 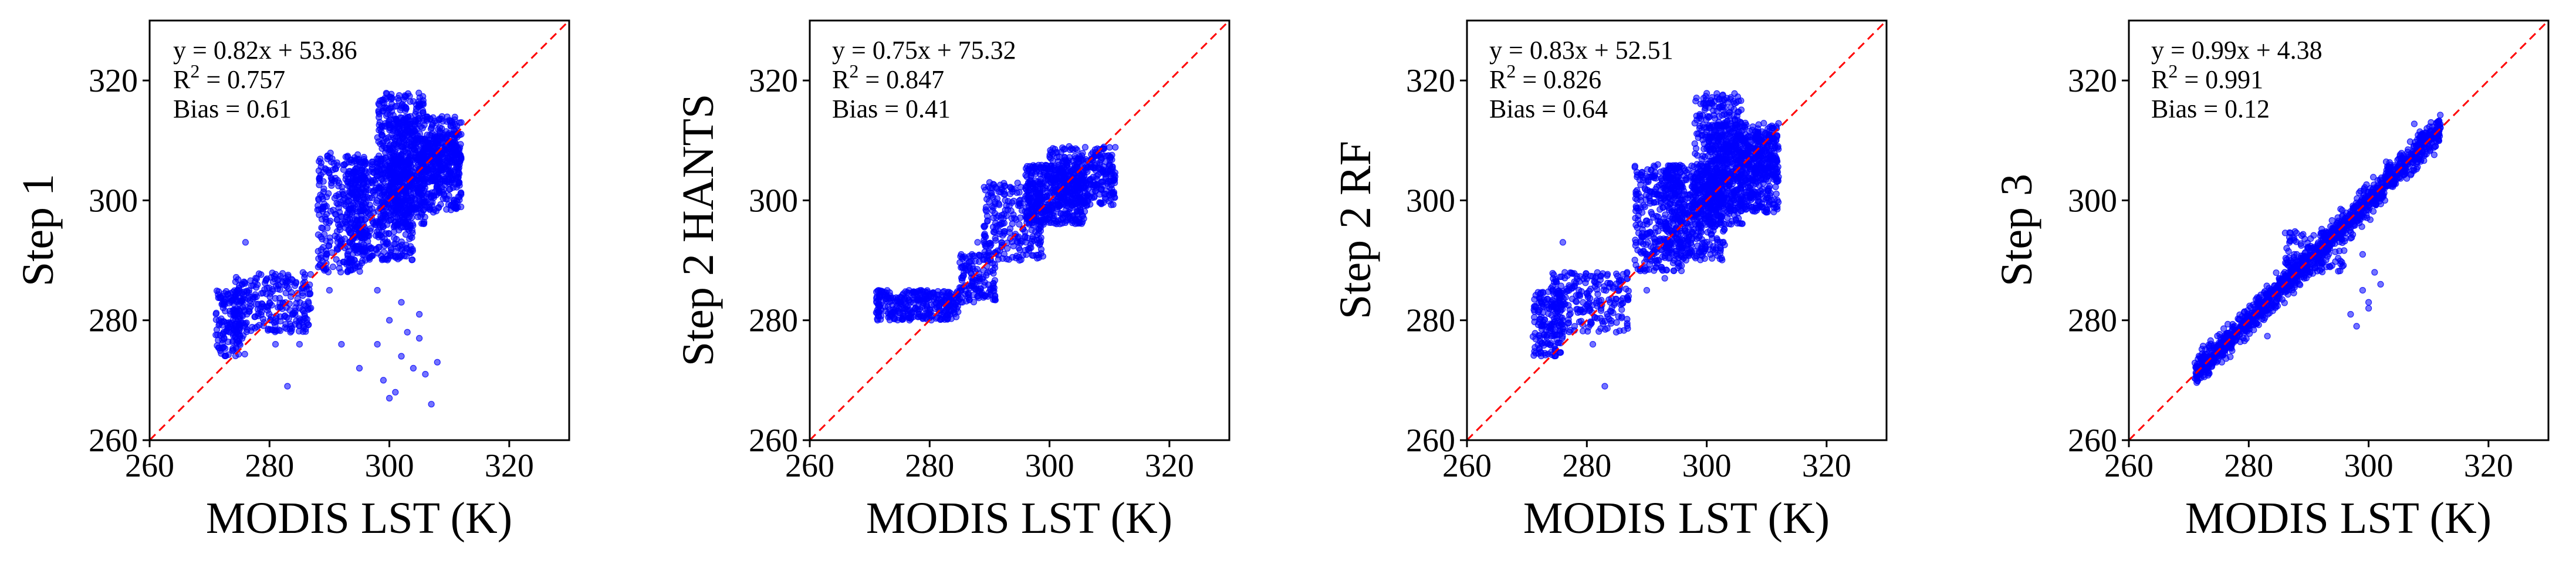 I want to click on x-tick-label: 300, so click(x=389, y=466).